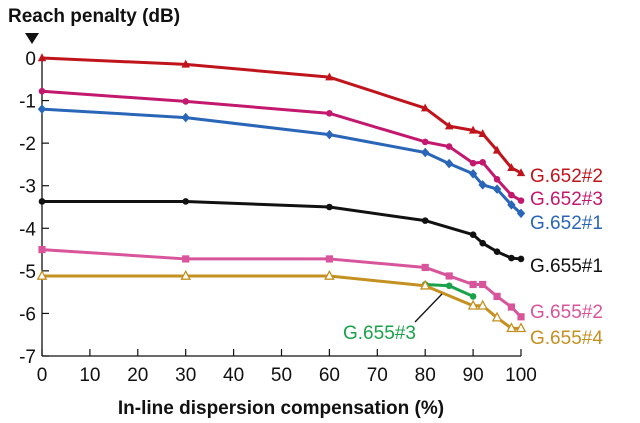 This screenshot has width=640, height=423. Describe the element at coordinates (281, 375) in the screenshot. I see `x-tick-label: 50` at that location.